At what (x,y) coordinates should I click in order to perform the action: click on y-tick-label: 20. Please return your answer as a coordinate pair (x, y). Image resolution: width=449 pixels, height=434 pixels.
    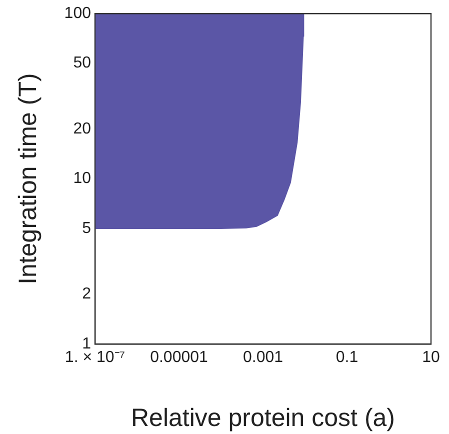
    Looking at the image, I should click on (82, 129).